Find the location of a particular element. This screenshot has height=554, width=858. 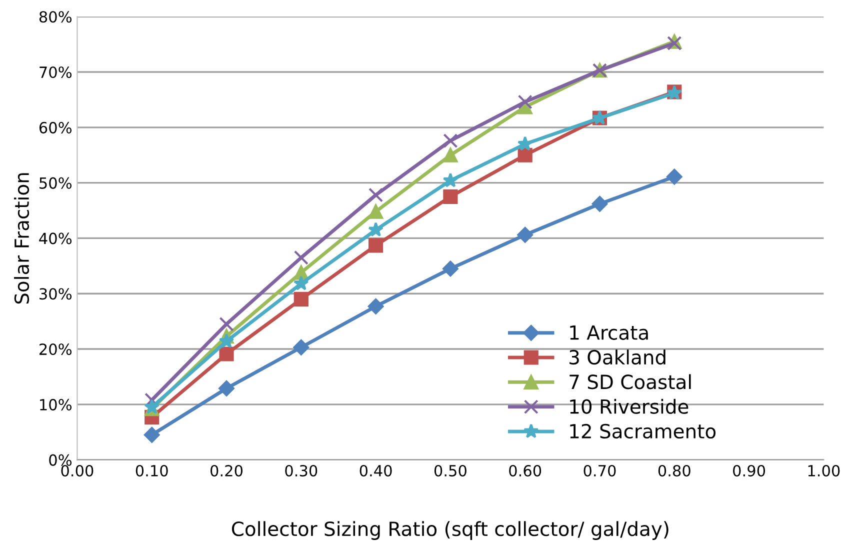

y-tick-label: 80% is located at coordinates (55, 17).